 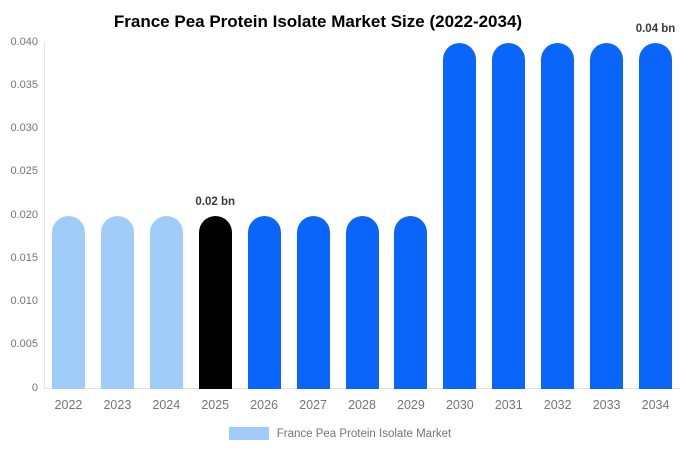 I want to click on x-tick-2028: 2028, so click(x=362, y=405).